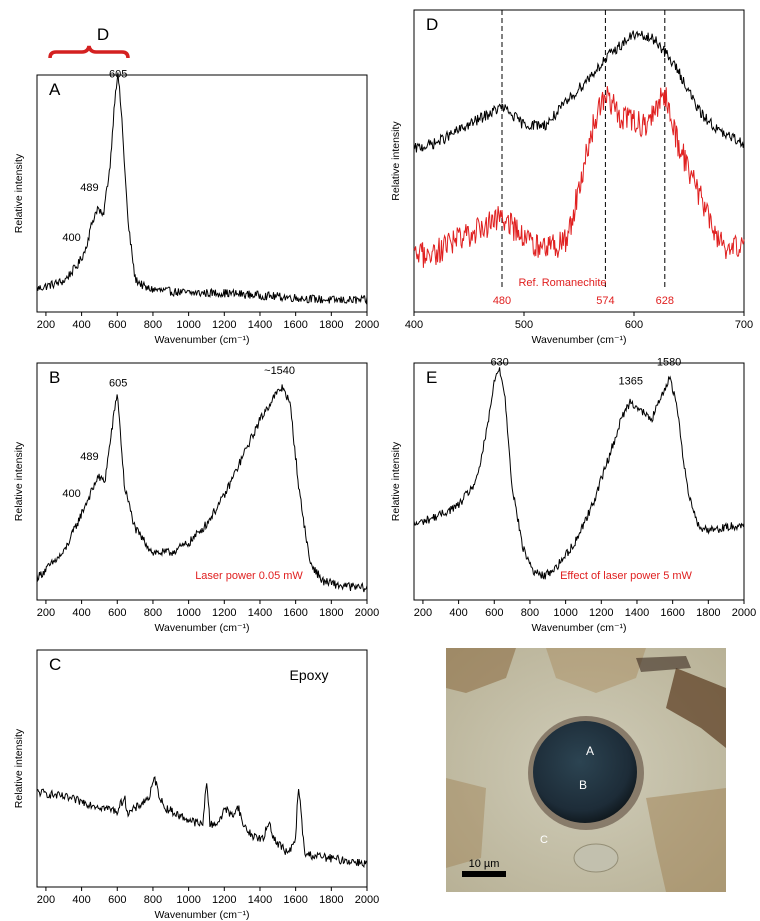  Describe the element at coordinates (118, 384) in the screenshot. I see `peak-label: 605` at that location.